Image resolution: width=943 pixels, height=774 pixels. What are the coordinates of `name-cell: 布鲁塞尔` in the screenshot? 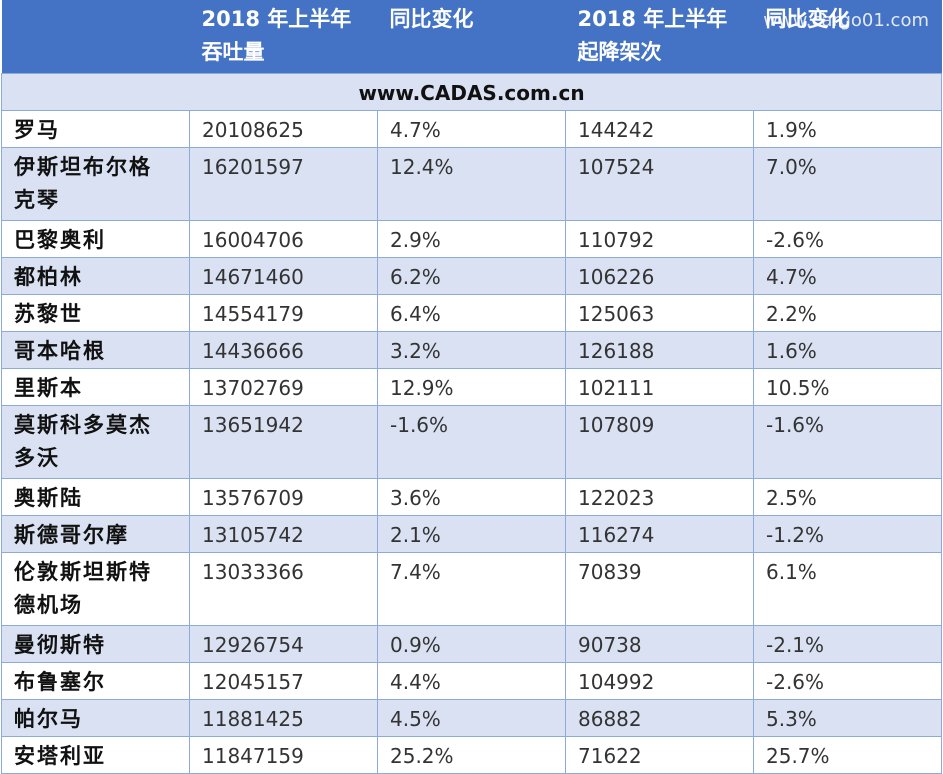 It's located at (95, 681).